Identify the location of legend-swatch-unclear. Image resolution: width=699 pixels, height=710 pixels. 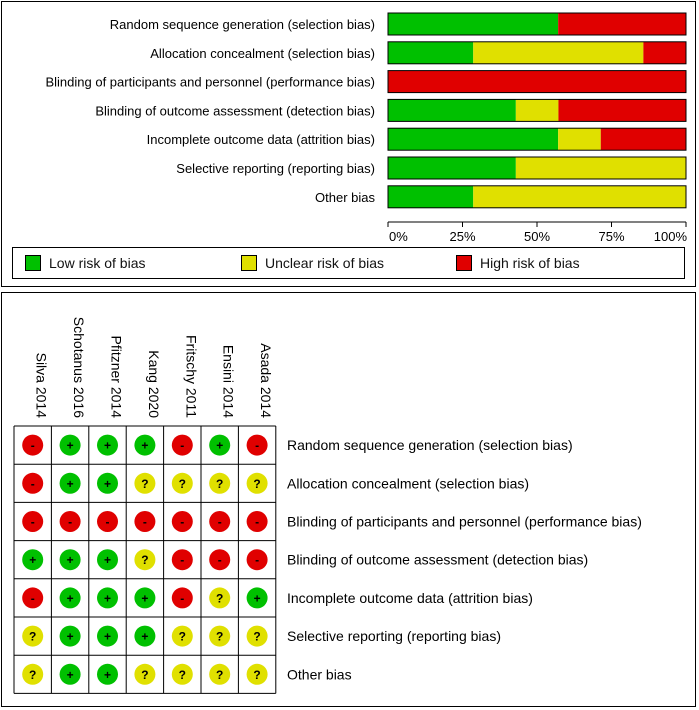
(249, 263).